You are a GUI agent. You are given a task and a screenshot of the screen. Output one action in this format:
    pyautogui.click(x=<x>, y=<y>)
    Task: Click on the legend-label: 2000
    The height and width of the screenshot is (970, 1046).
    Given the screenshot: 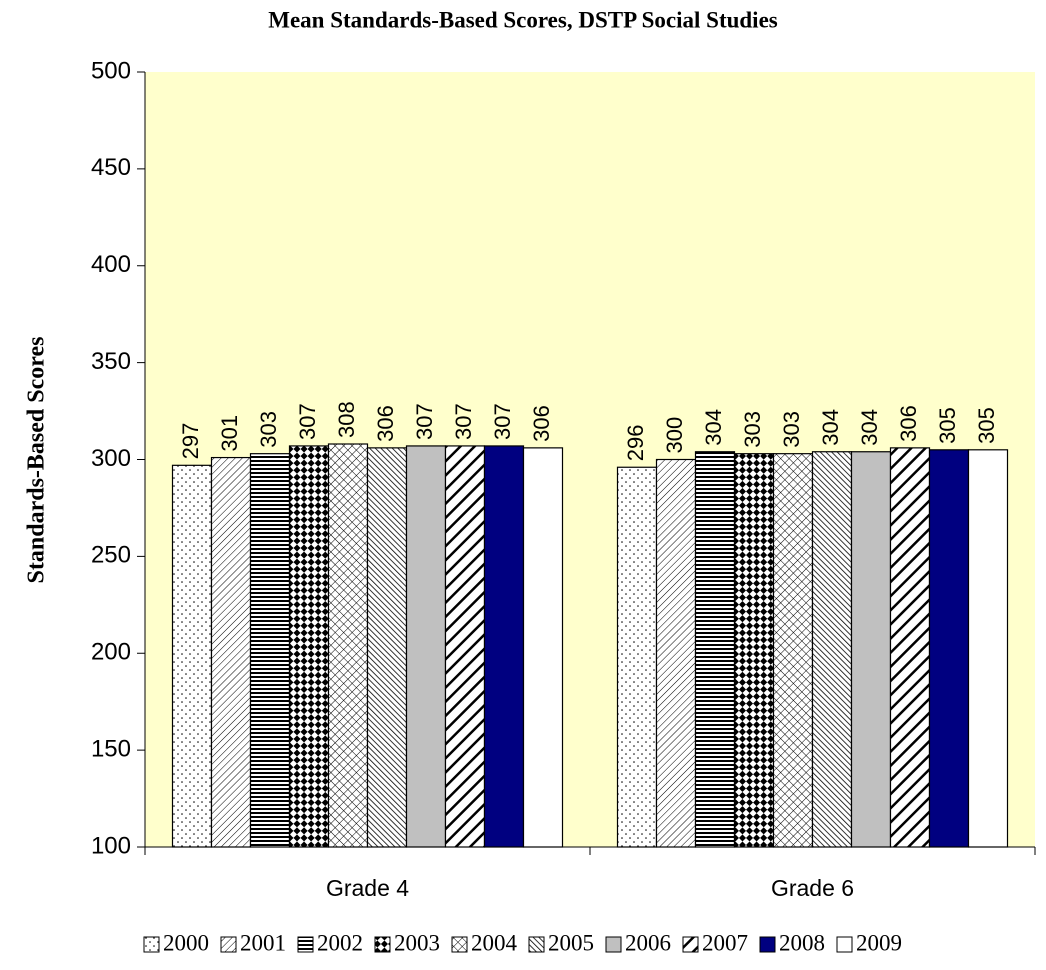 What is the action you would take?
    pyautogui.click(x=186, y=942)
    